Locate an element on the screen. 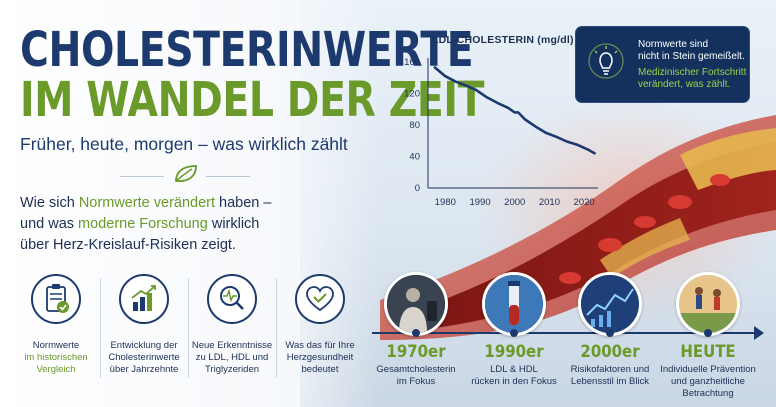  lead-text-1a: Wie sich is located at coordinates (49, 203).